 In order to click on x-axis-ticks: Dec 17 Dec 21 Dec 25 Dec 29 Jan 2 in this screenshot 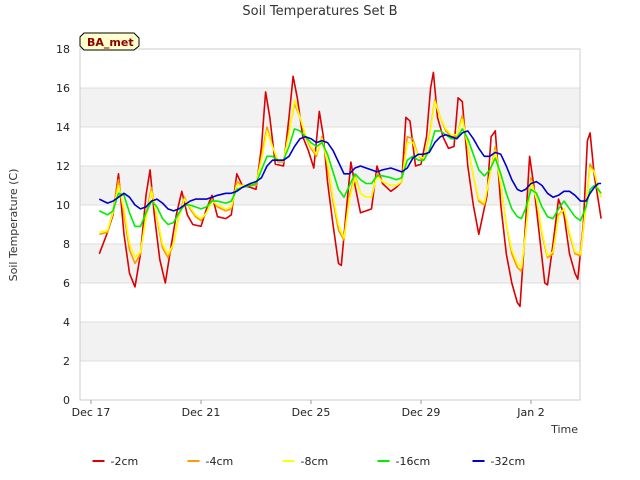, I will do `click(308, 409)`.